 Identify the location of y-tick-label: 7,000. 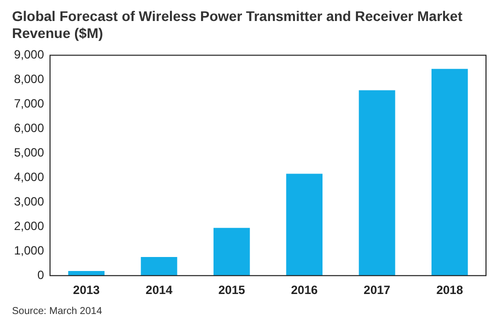
(29, 103).